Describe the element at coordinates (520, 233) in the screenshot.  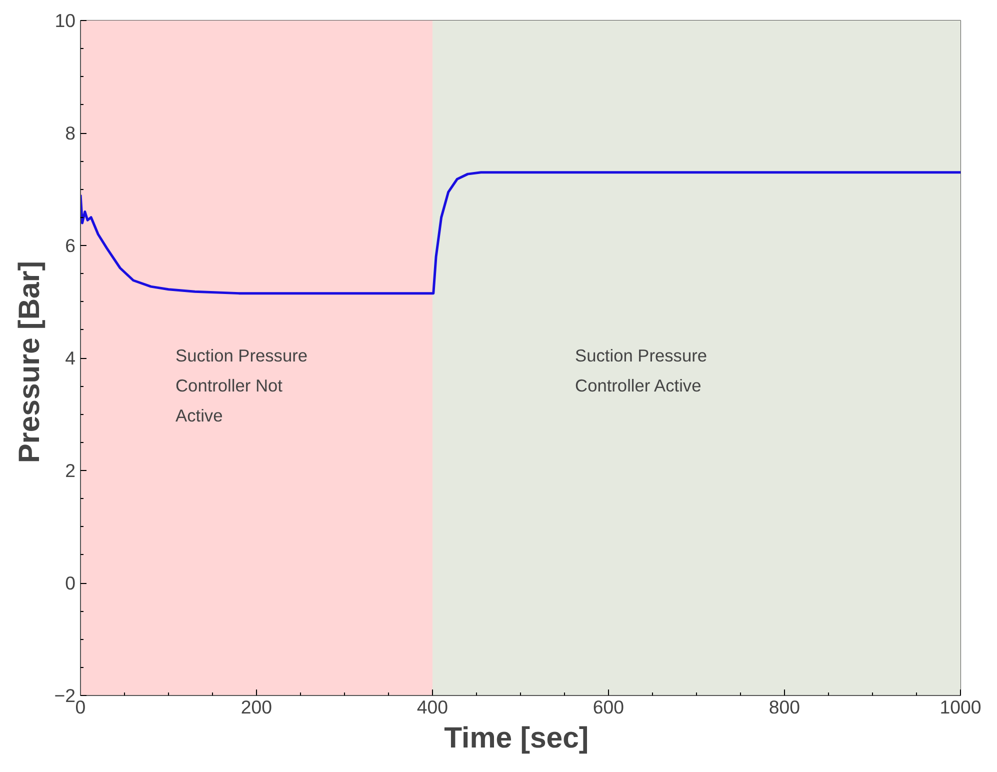
I see `line-series` at that location.